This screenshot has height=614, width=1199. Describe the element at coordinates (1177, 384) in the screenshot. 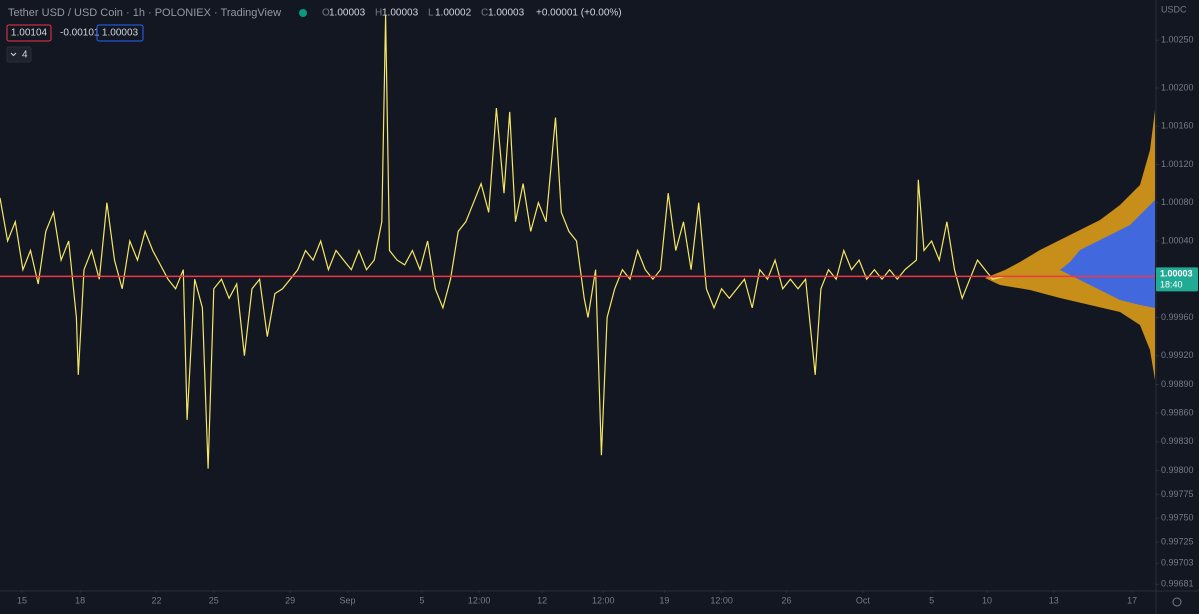

I see `y-tick-label: 0.99890` at that location.